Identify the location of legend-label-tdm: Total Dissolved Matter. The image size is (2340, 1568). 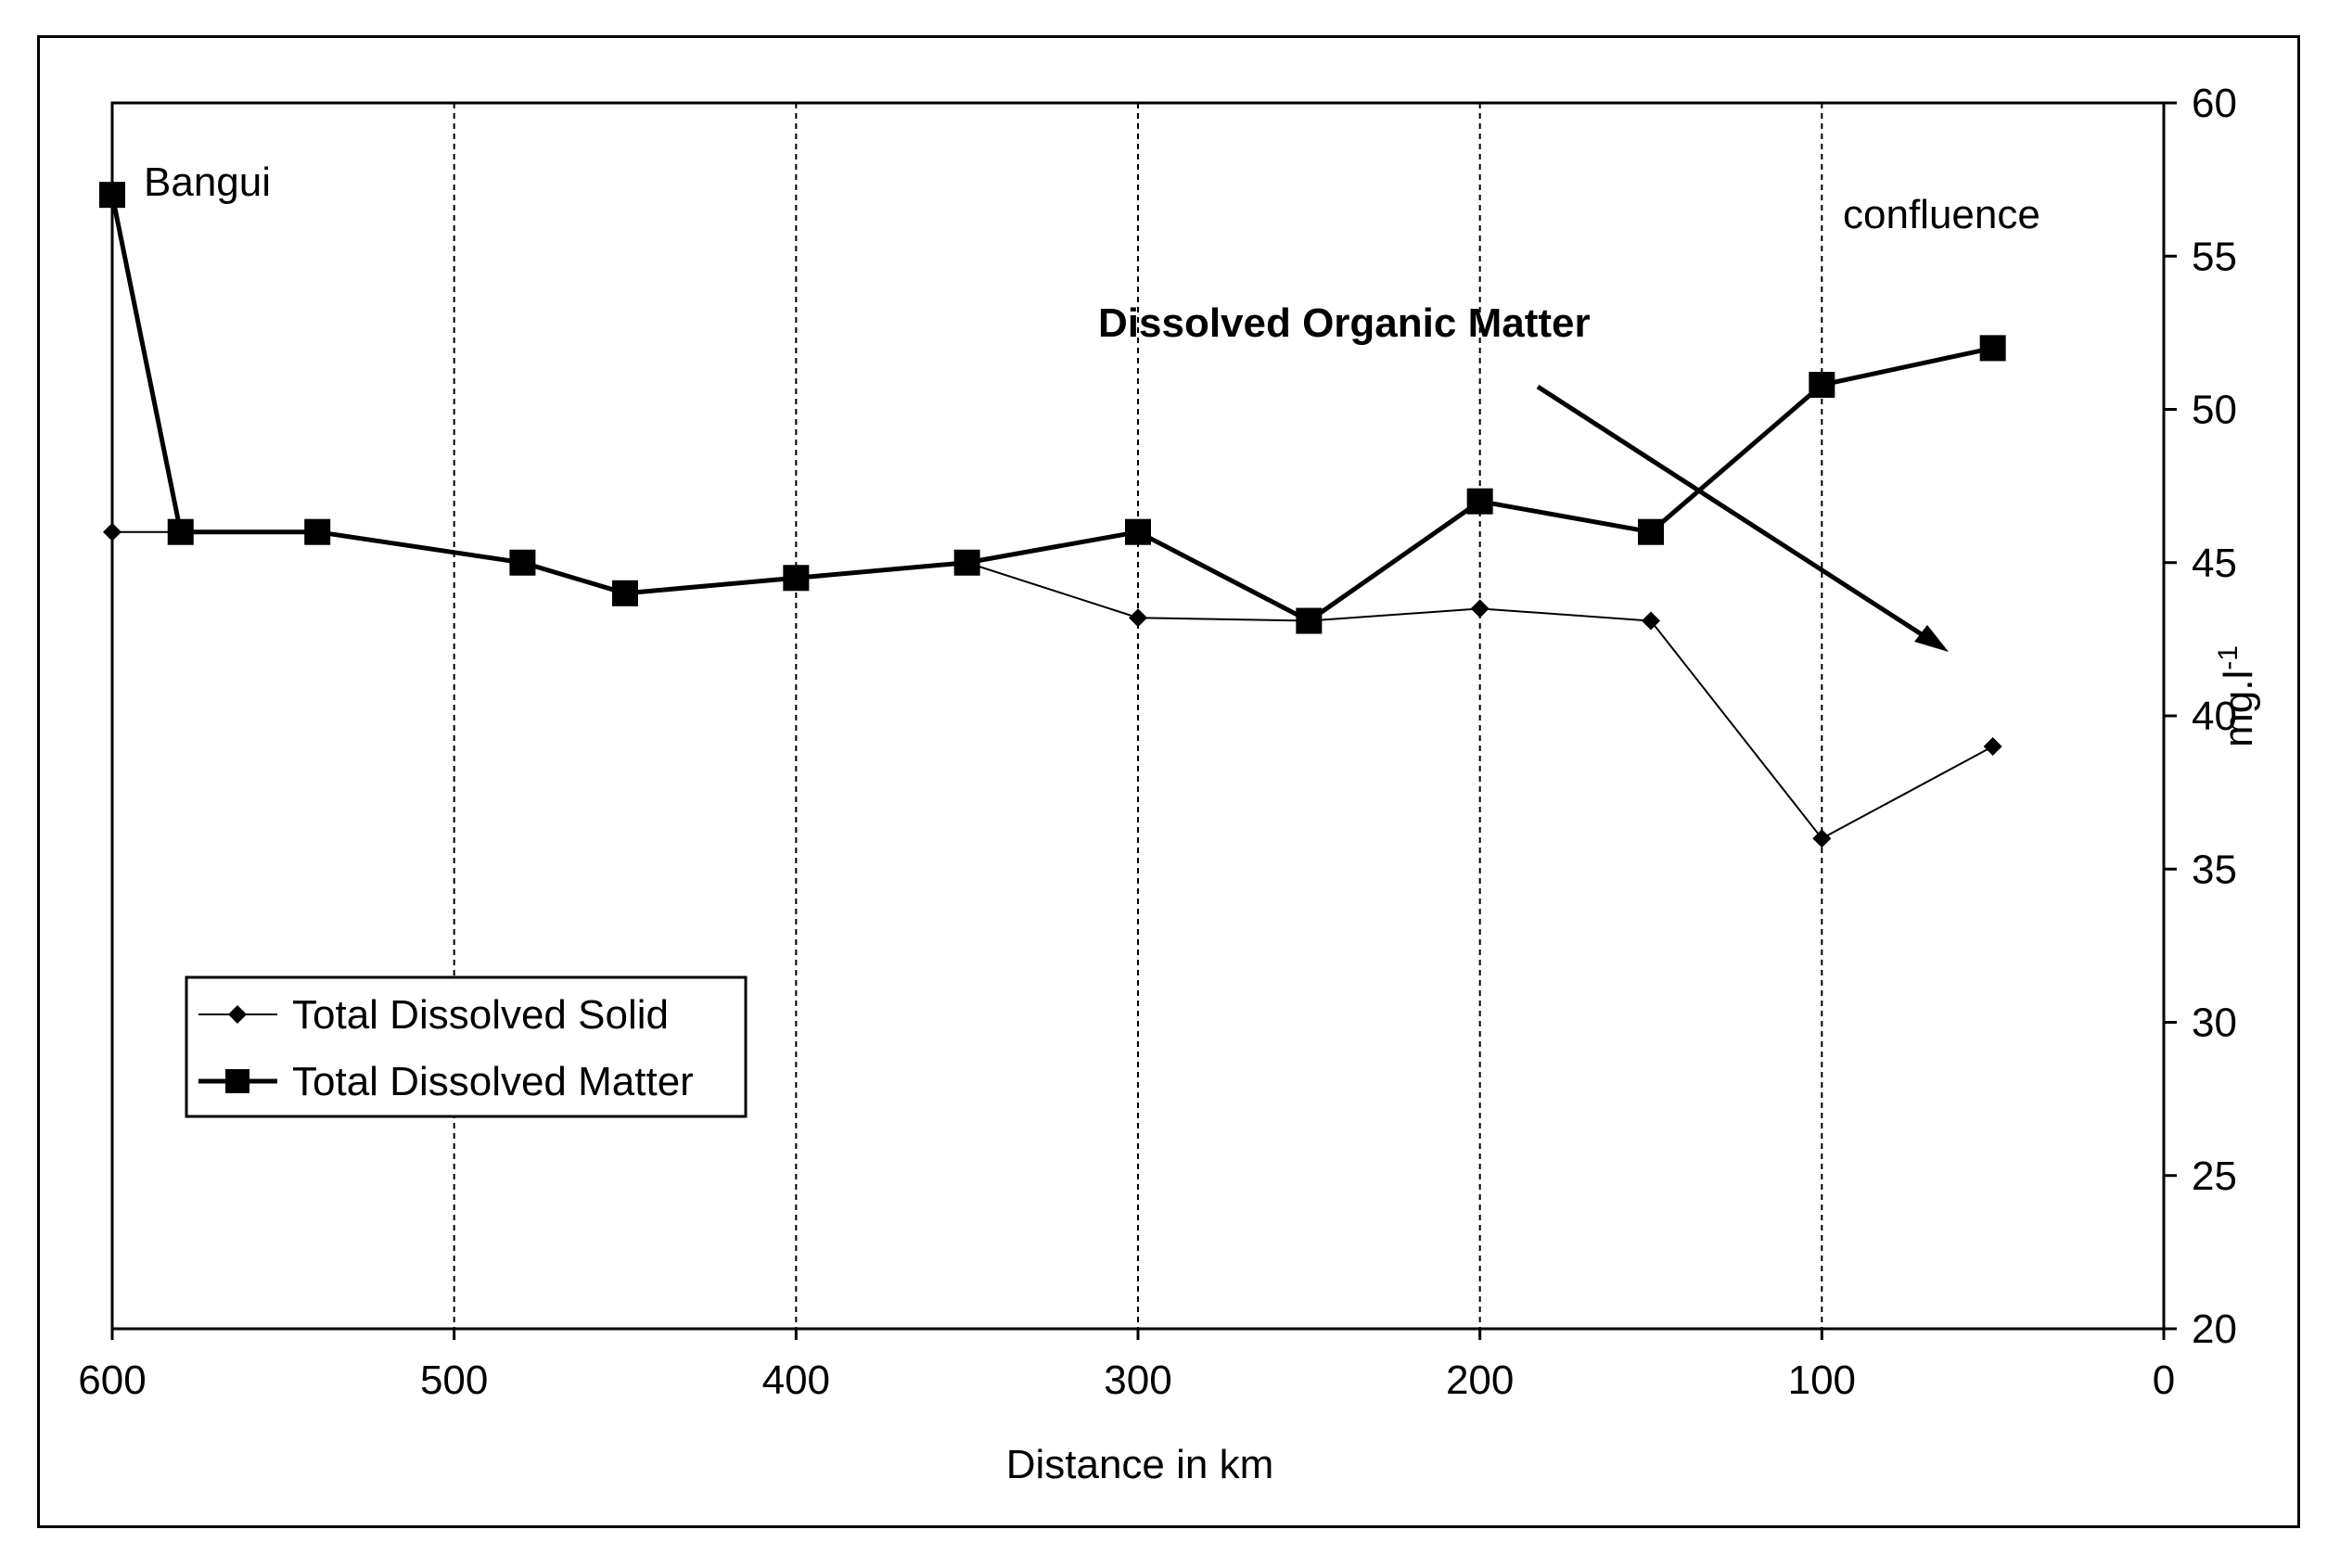
(493, 1081).